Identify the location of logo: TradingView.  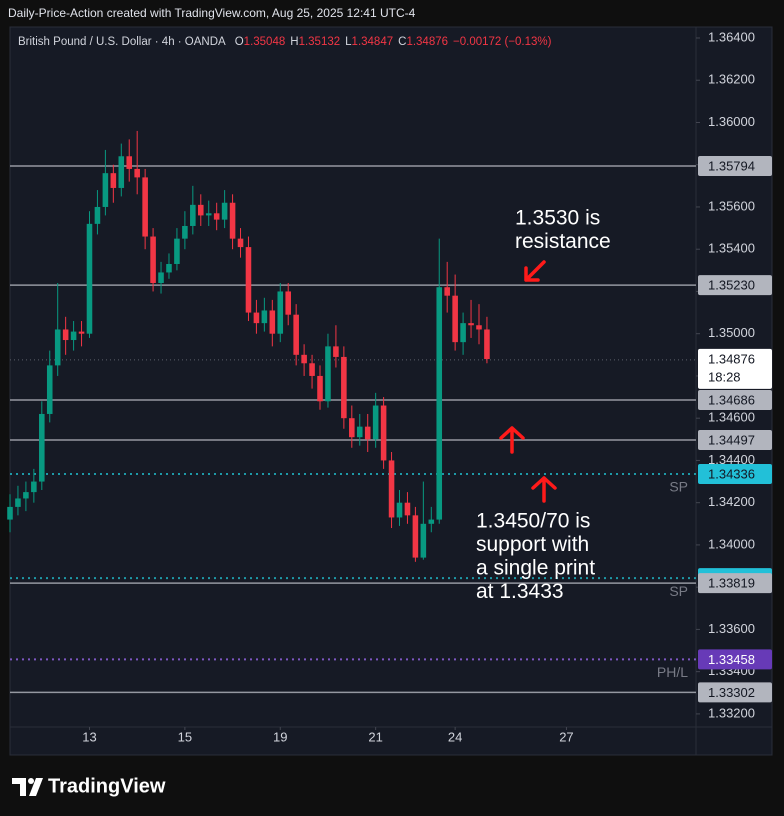
(89, 786).